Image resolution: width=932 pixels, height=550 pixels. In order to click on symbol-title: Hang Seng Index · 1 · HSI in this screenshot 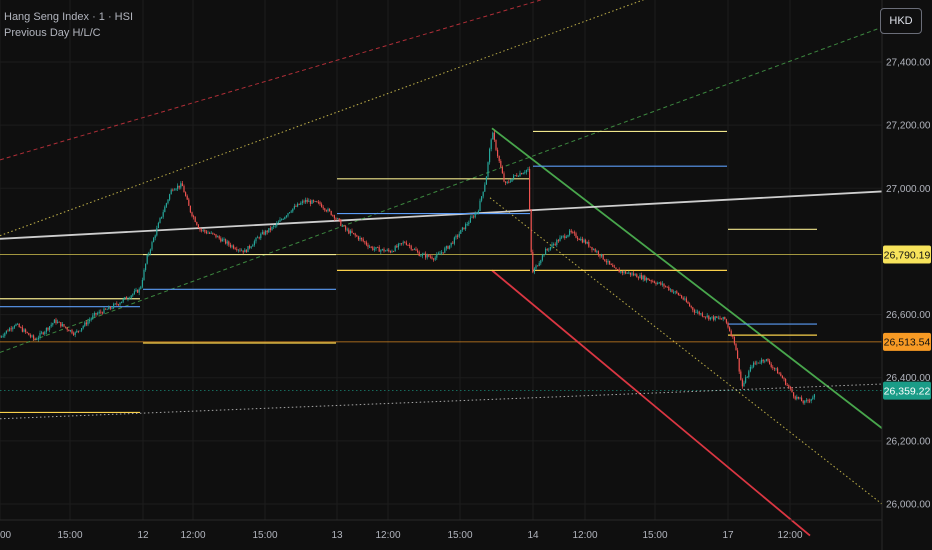, I will do `click(69, 17)`.